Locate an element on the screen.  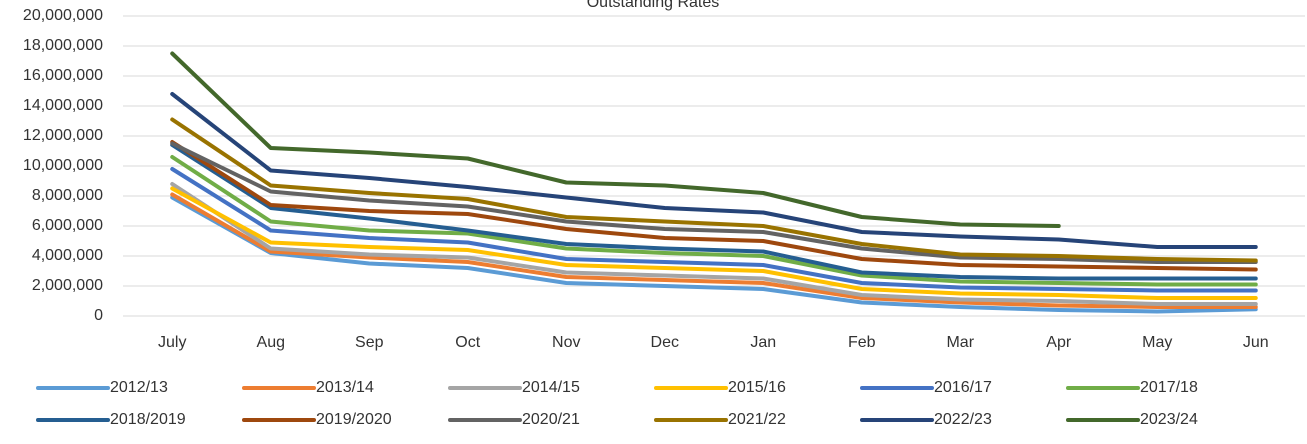
x-tick-label: Jan is located at coordinates (763, 342).